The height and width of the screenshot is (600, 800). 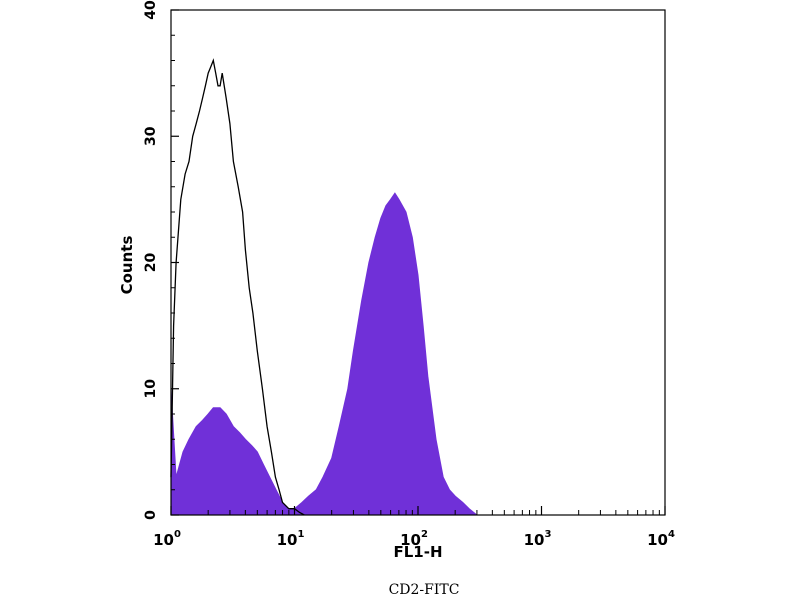 I want to click on y-tick-label: 10, so click(x=151, y=389).